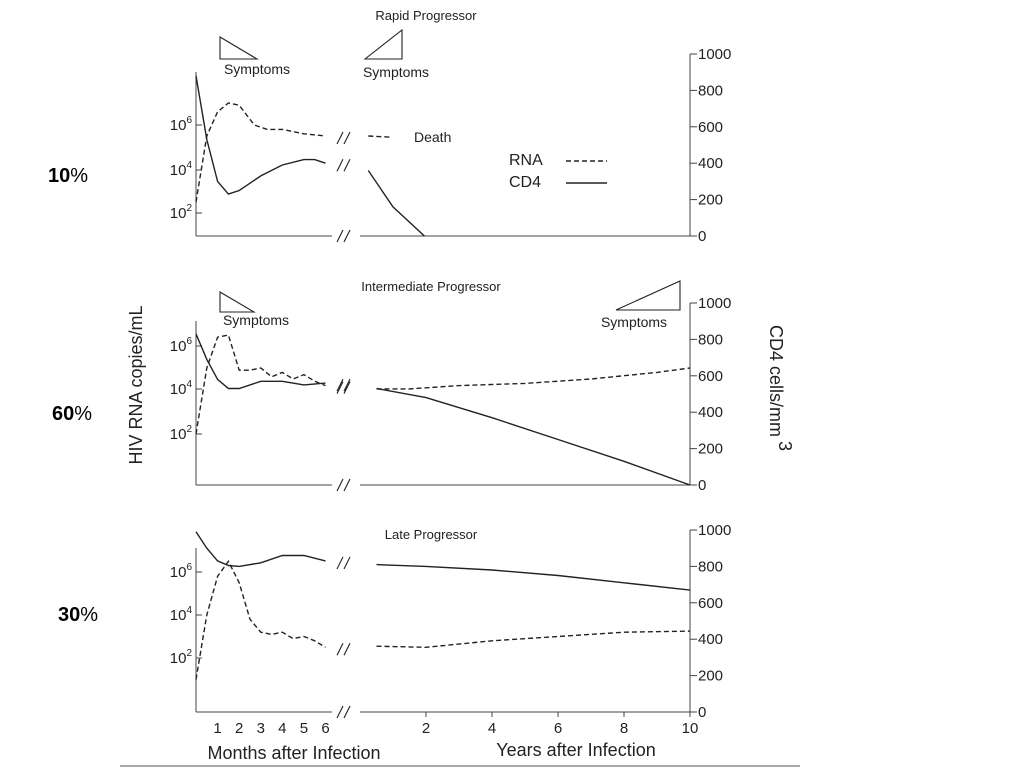 This screenshot has width=1024, height=773. I want to click on panel-1-death-label: Death, so click(432, 137).